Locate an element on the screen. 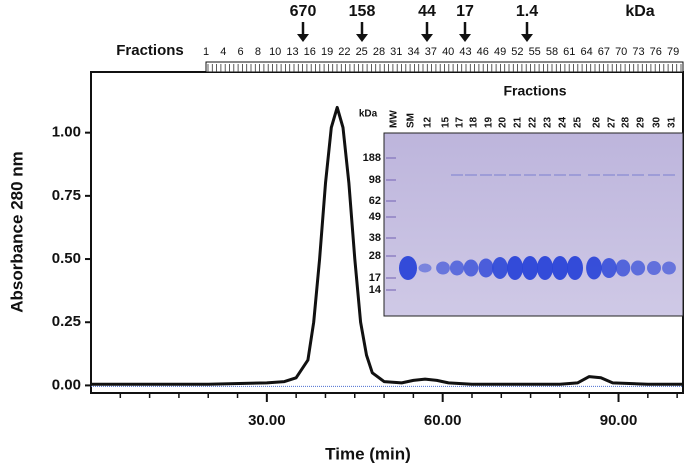 The width and height of the screenshot is (692, 469). lane-label: 24 is located at coordinates (563, 122).